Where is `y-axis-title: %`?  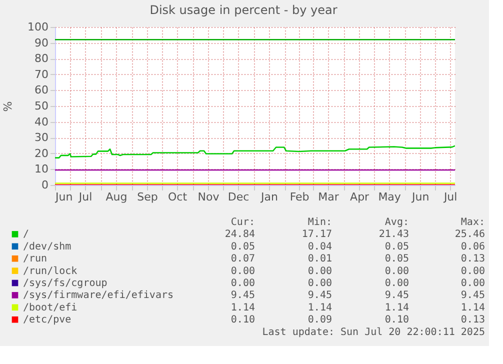 y-axis-title: % is located at coordinates (8, 106).